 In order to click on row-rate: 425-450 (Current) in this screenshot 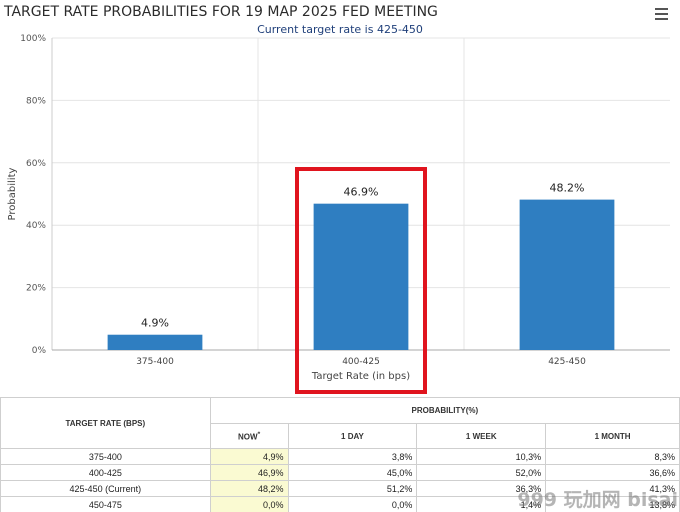, I will do `click(105, 488)`.